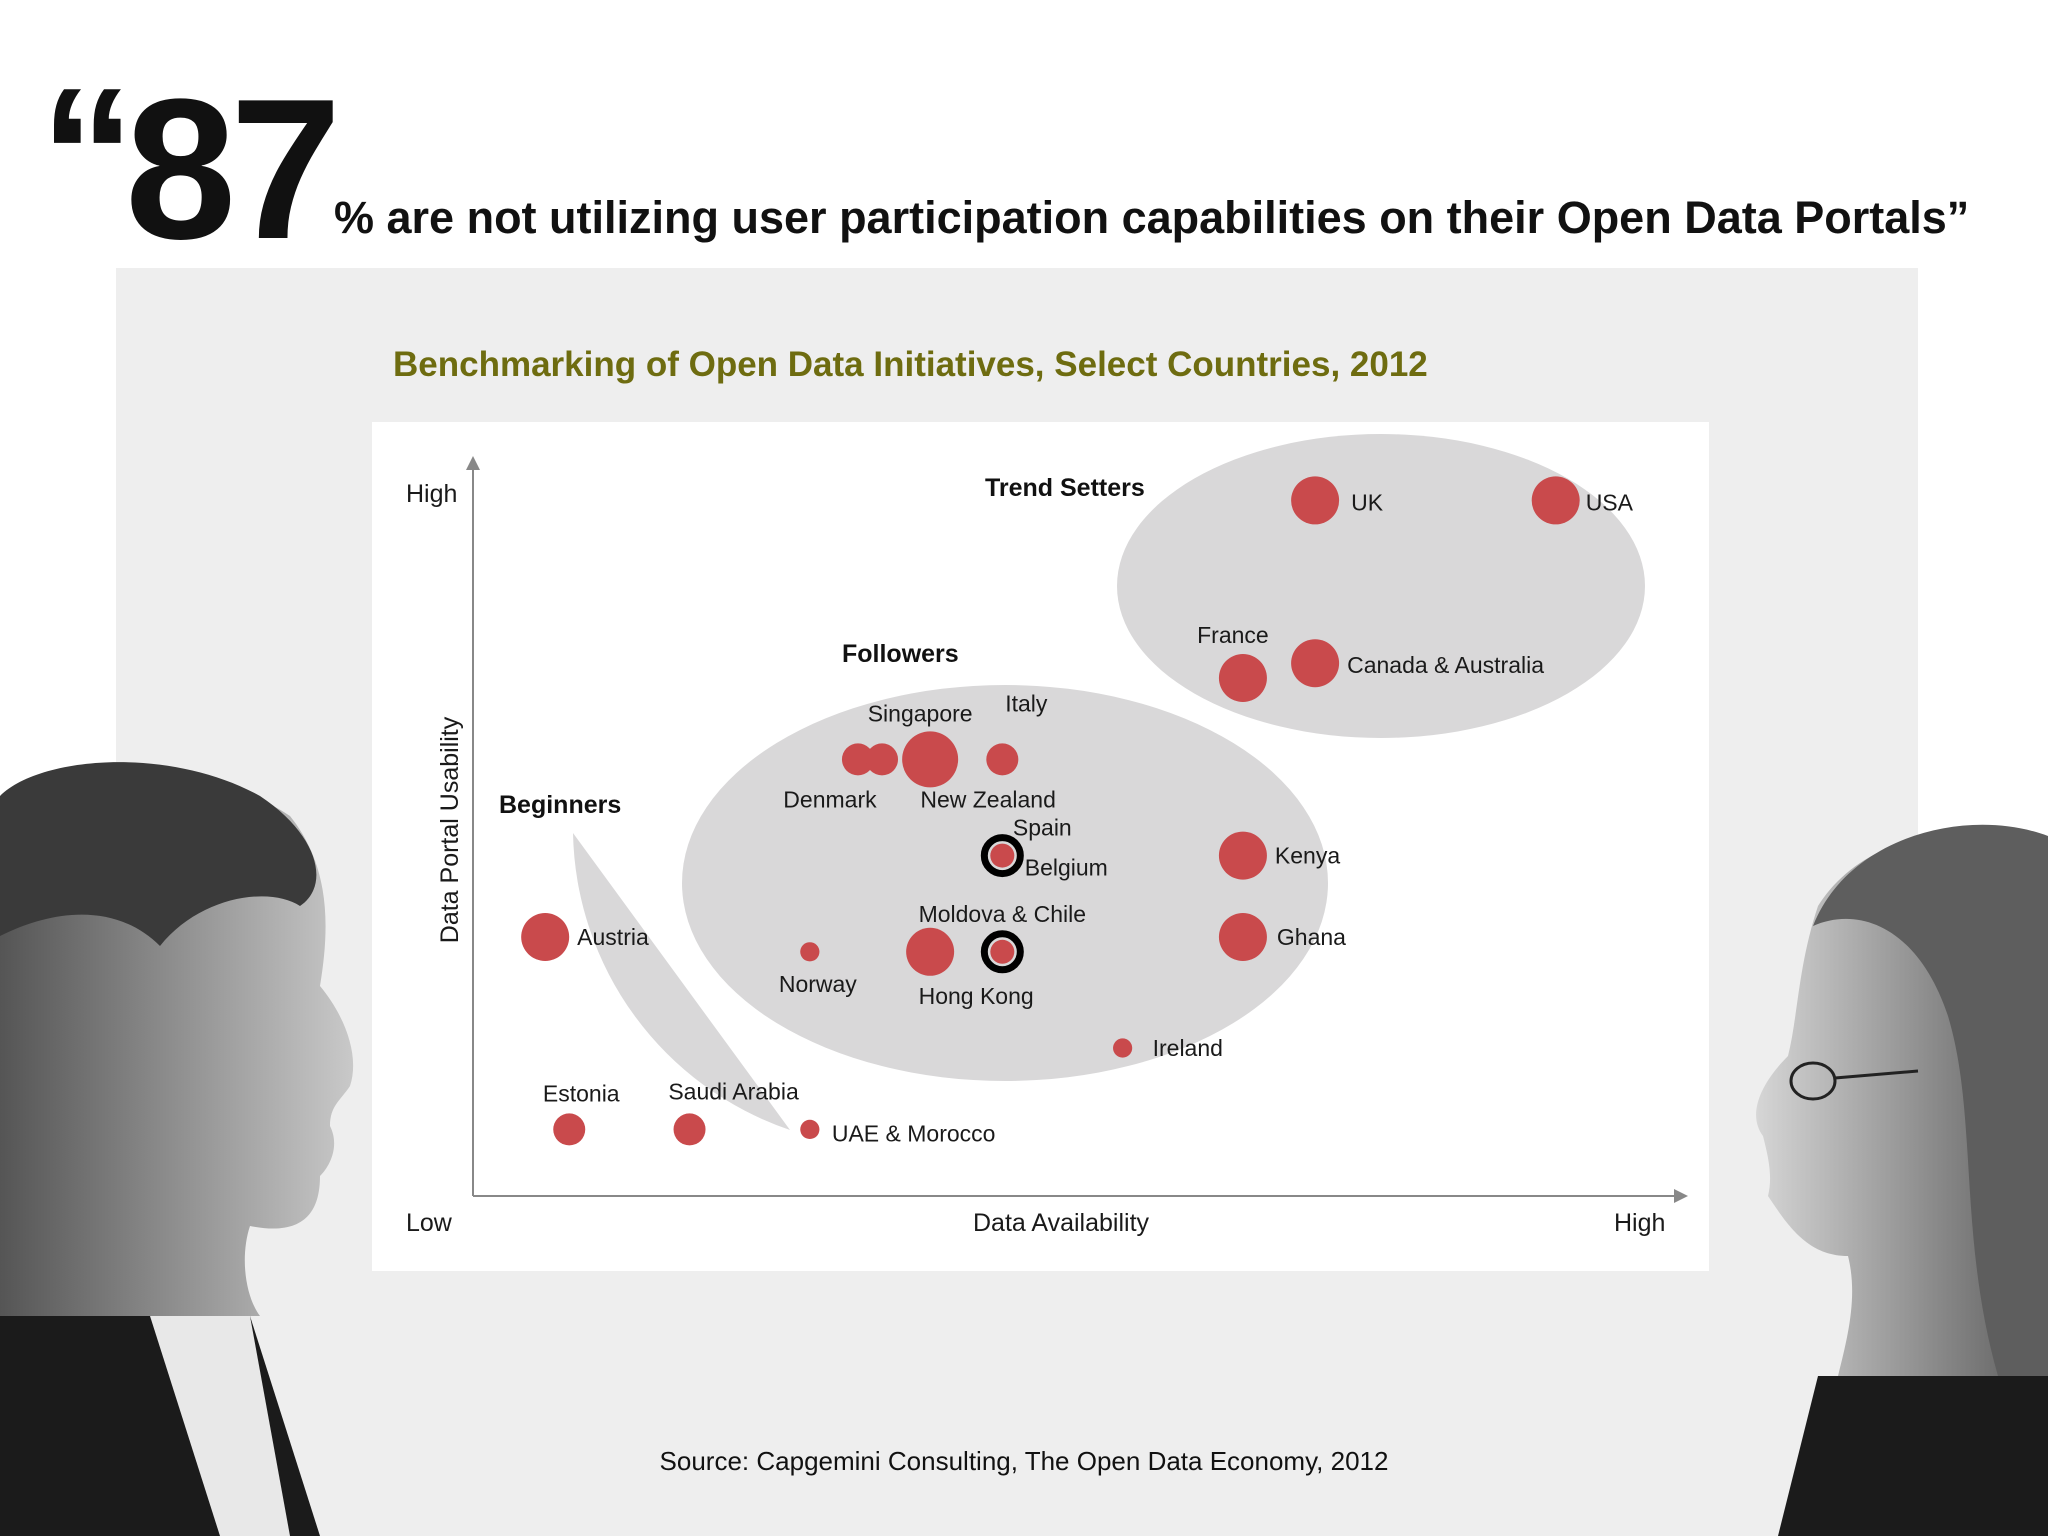 This screenshot has height=1536, width=2048. What do you see at coordinates (1005, 883) in the screenshot?
I see `region-followers` at bounding box center [1005, 883].